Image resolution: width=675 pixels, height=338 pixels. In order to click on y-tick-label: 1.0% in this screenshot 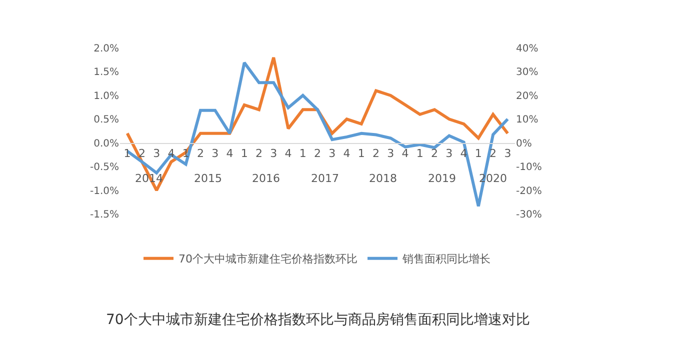, I will do `click(106, 96)`.